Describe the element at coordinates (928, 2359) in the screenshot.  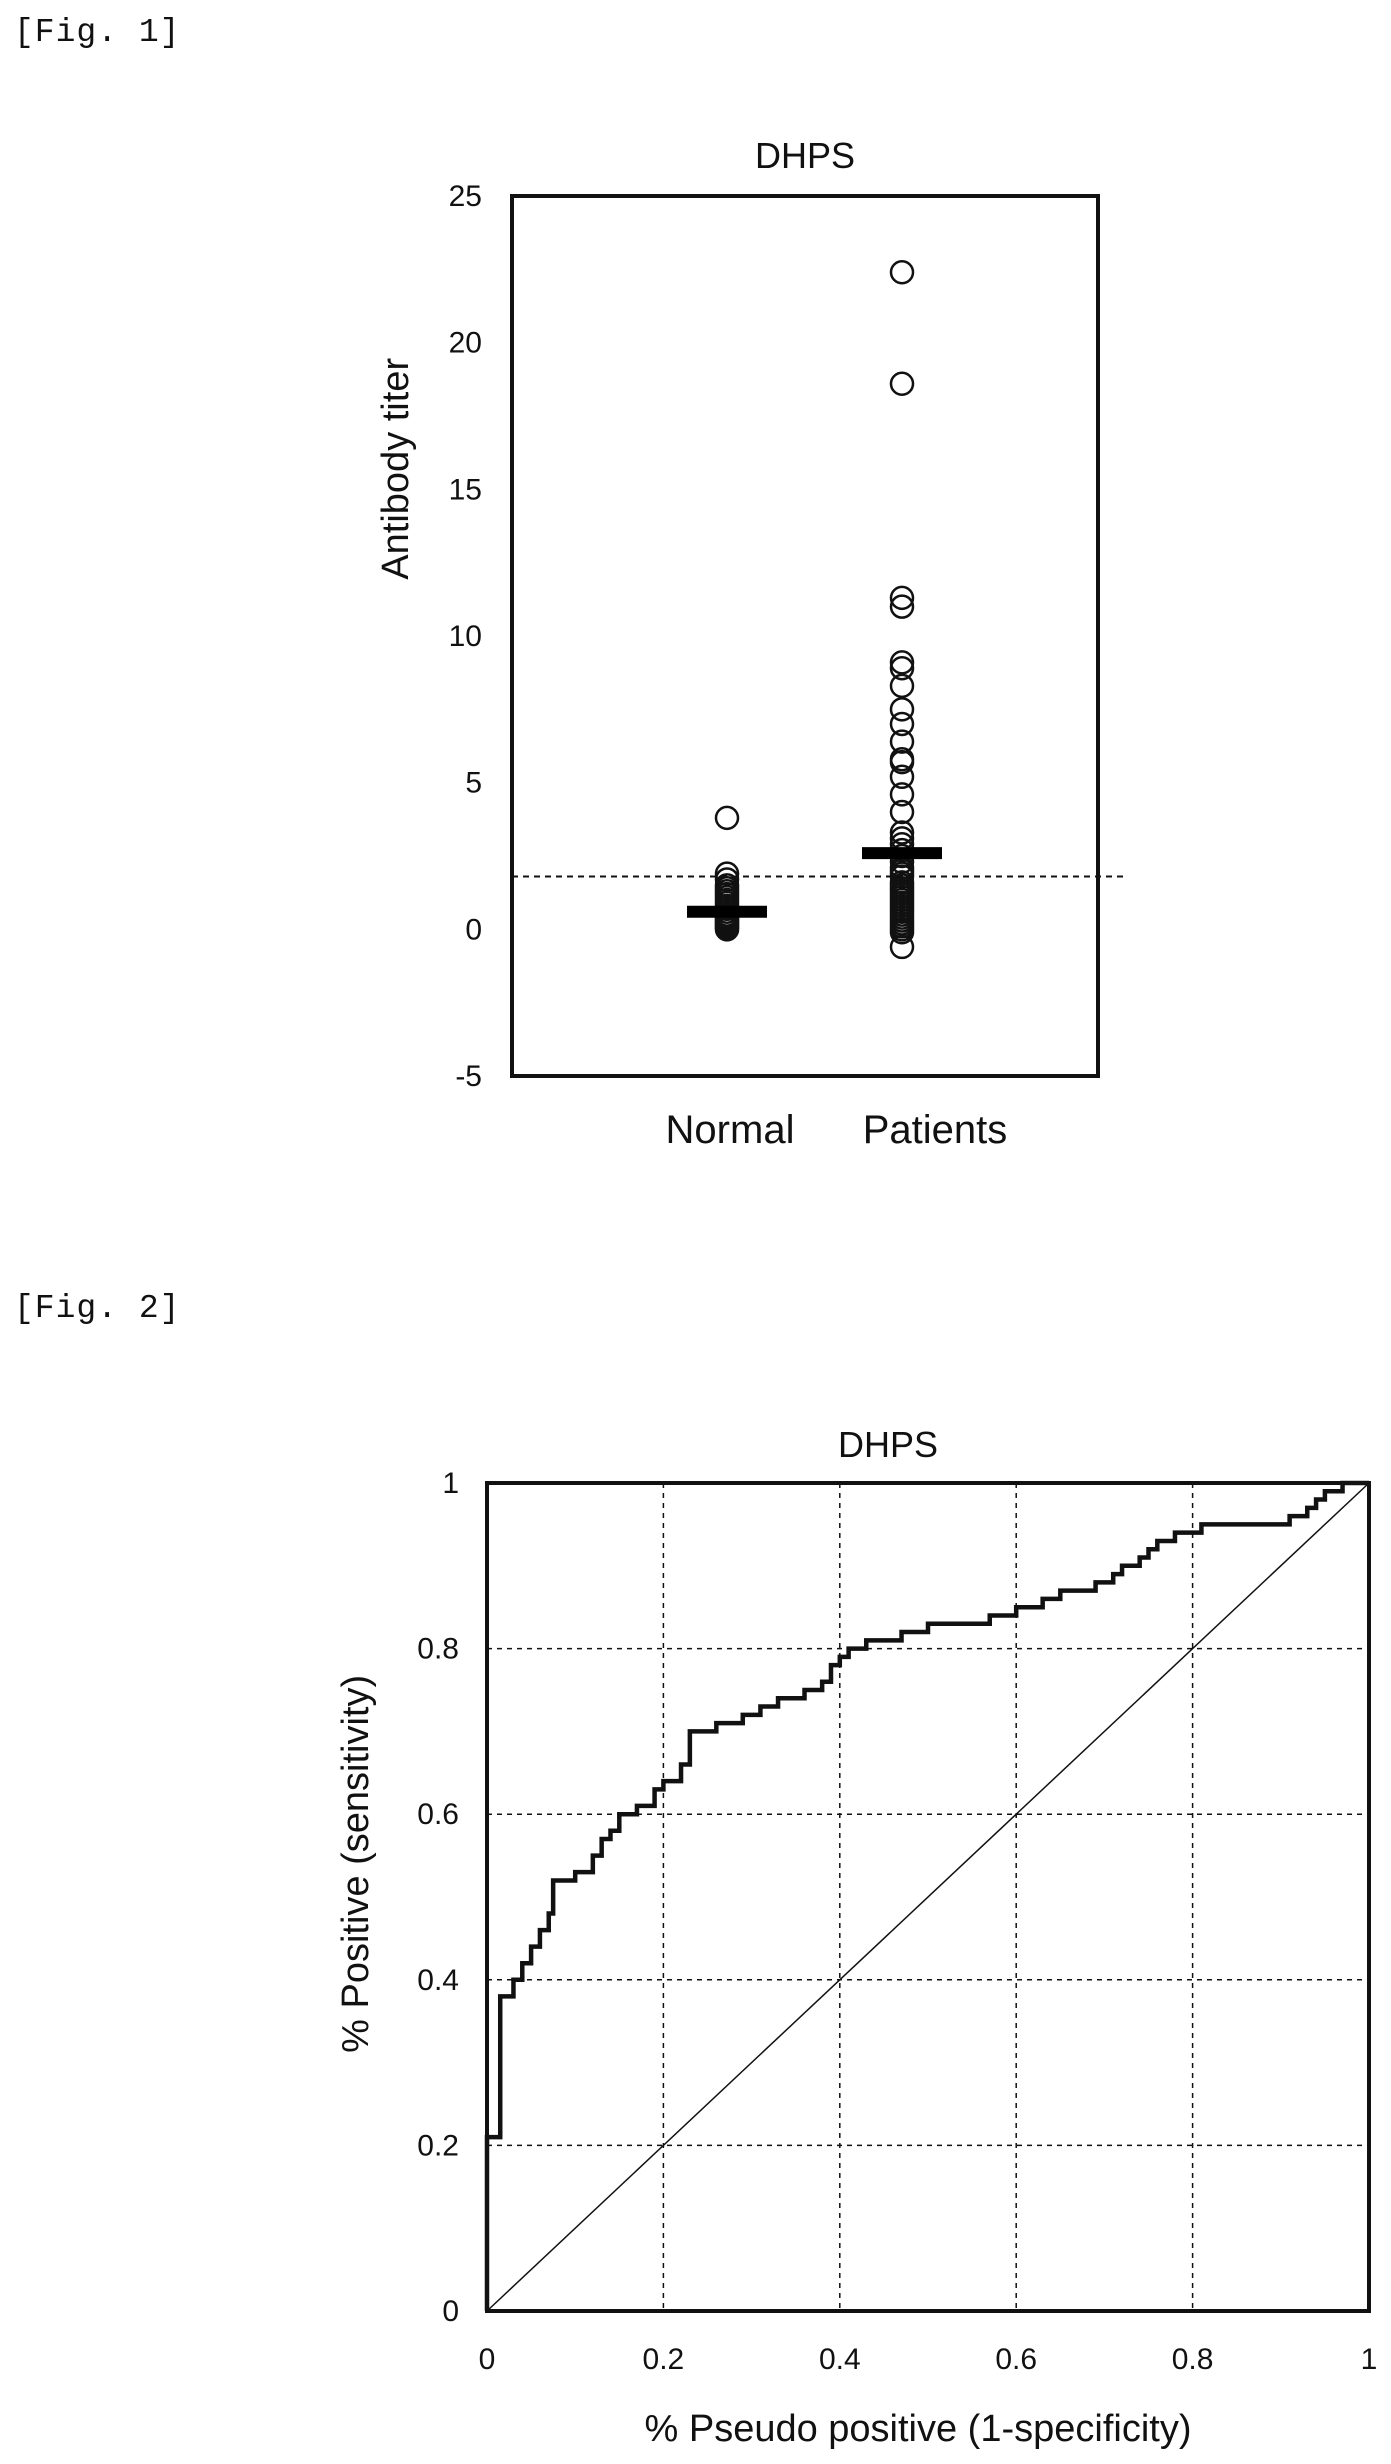
I see `roc-x-ticks: 0 0.2 0.4 0.6 0.8 1` at that location.